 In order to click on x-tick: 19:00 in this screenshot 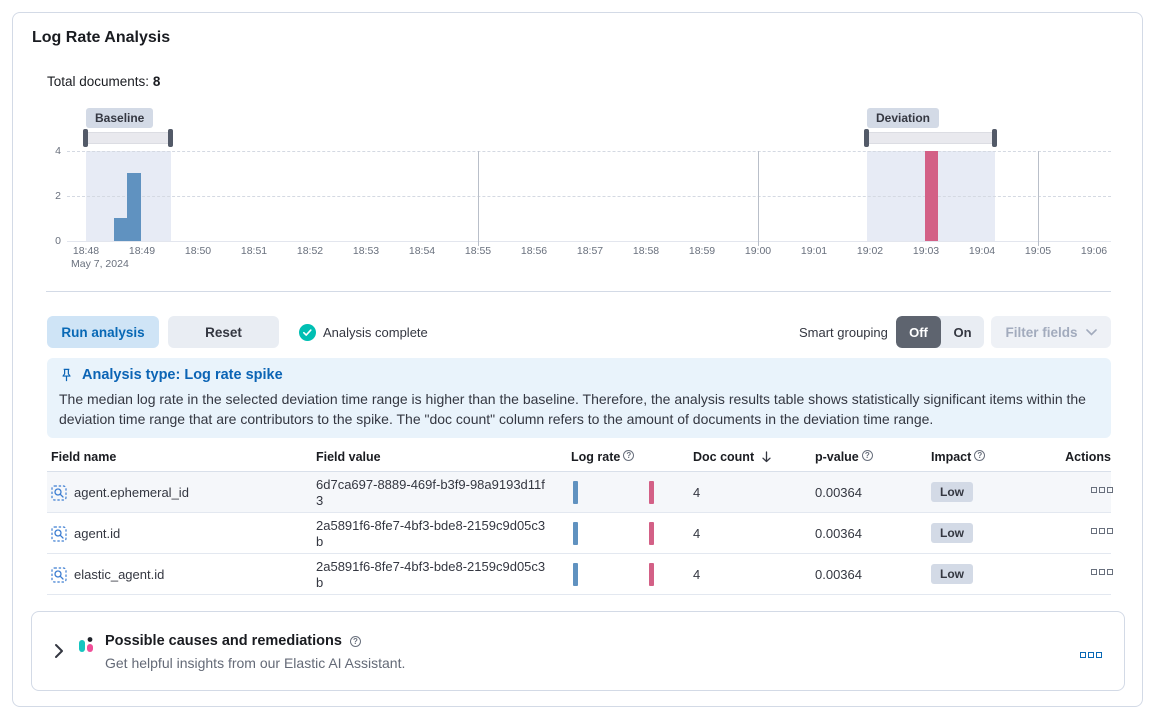, I will do `click(758, 251)`.